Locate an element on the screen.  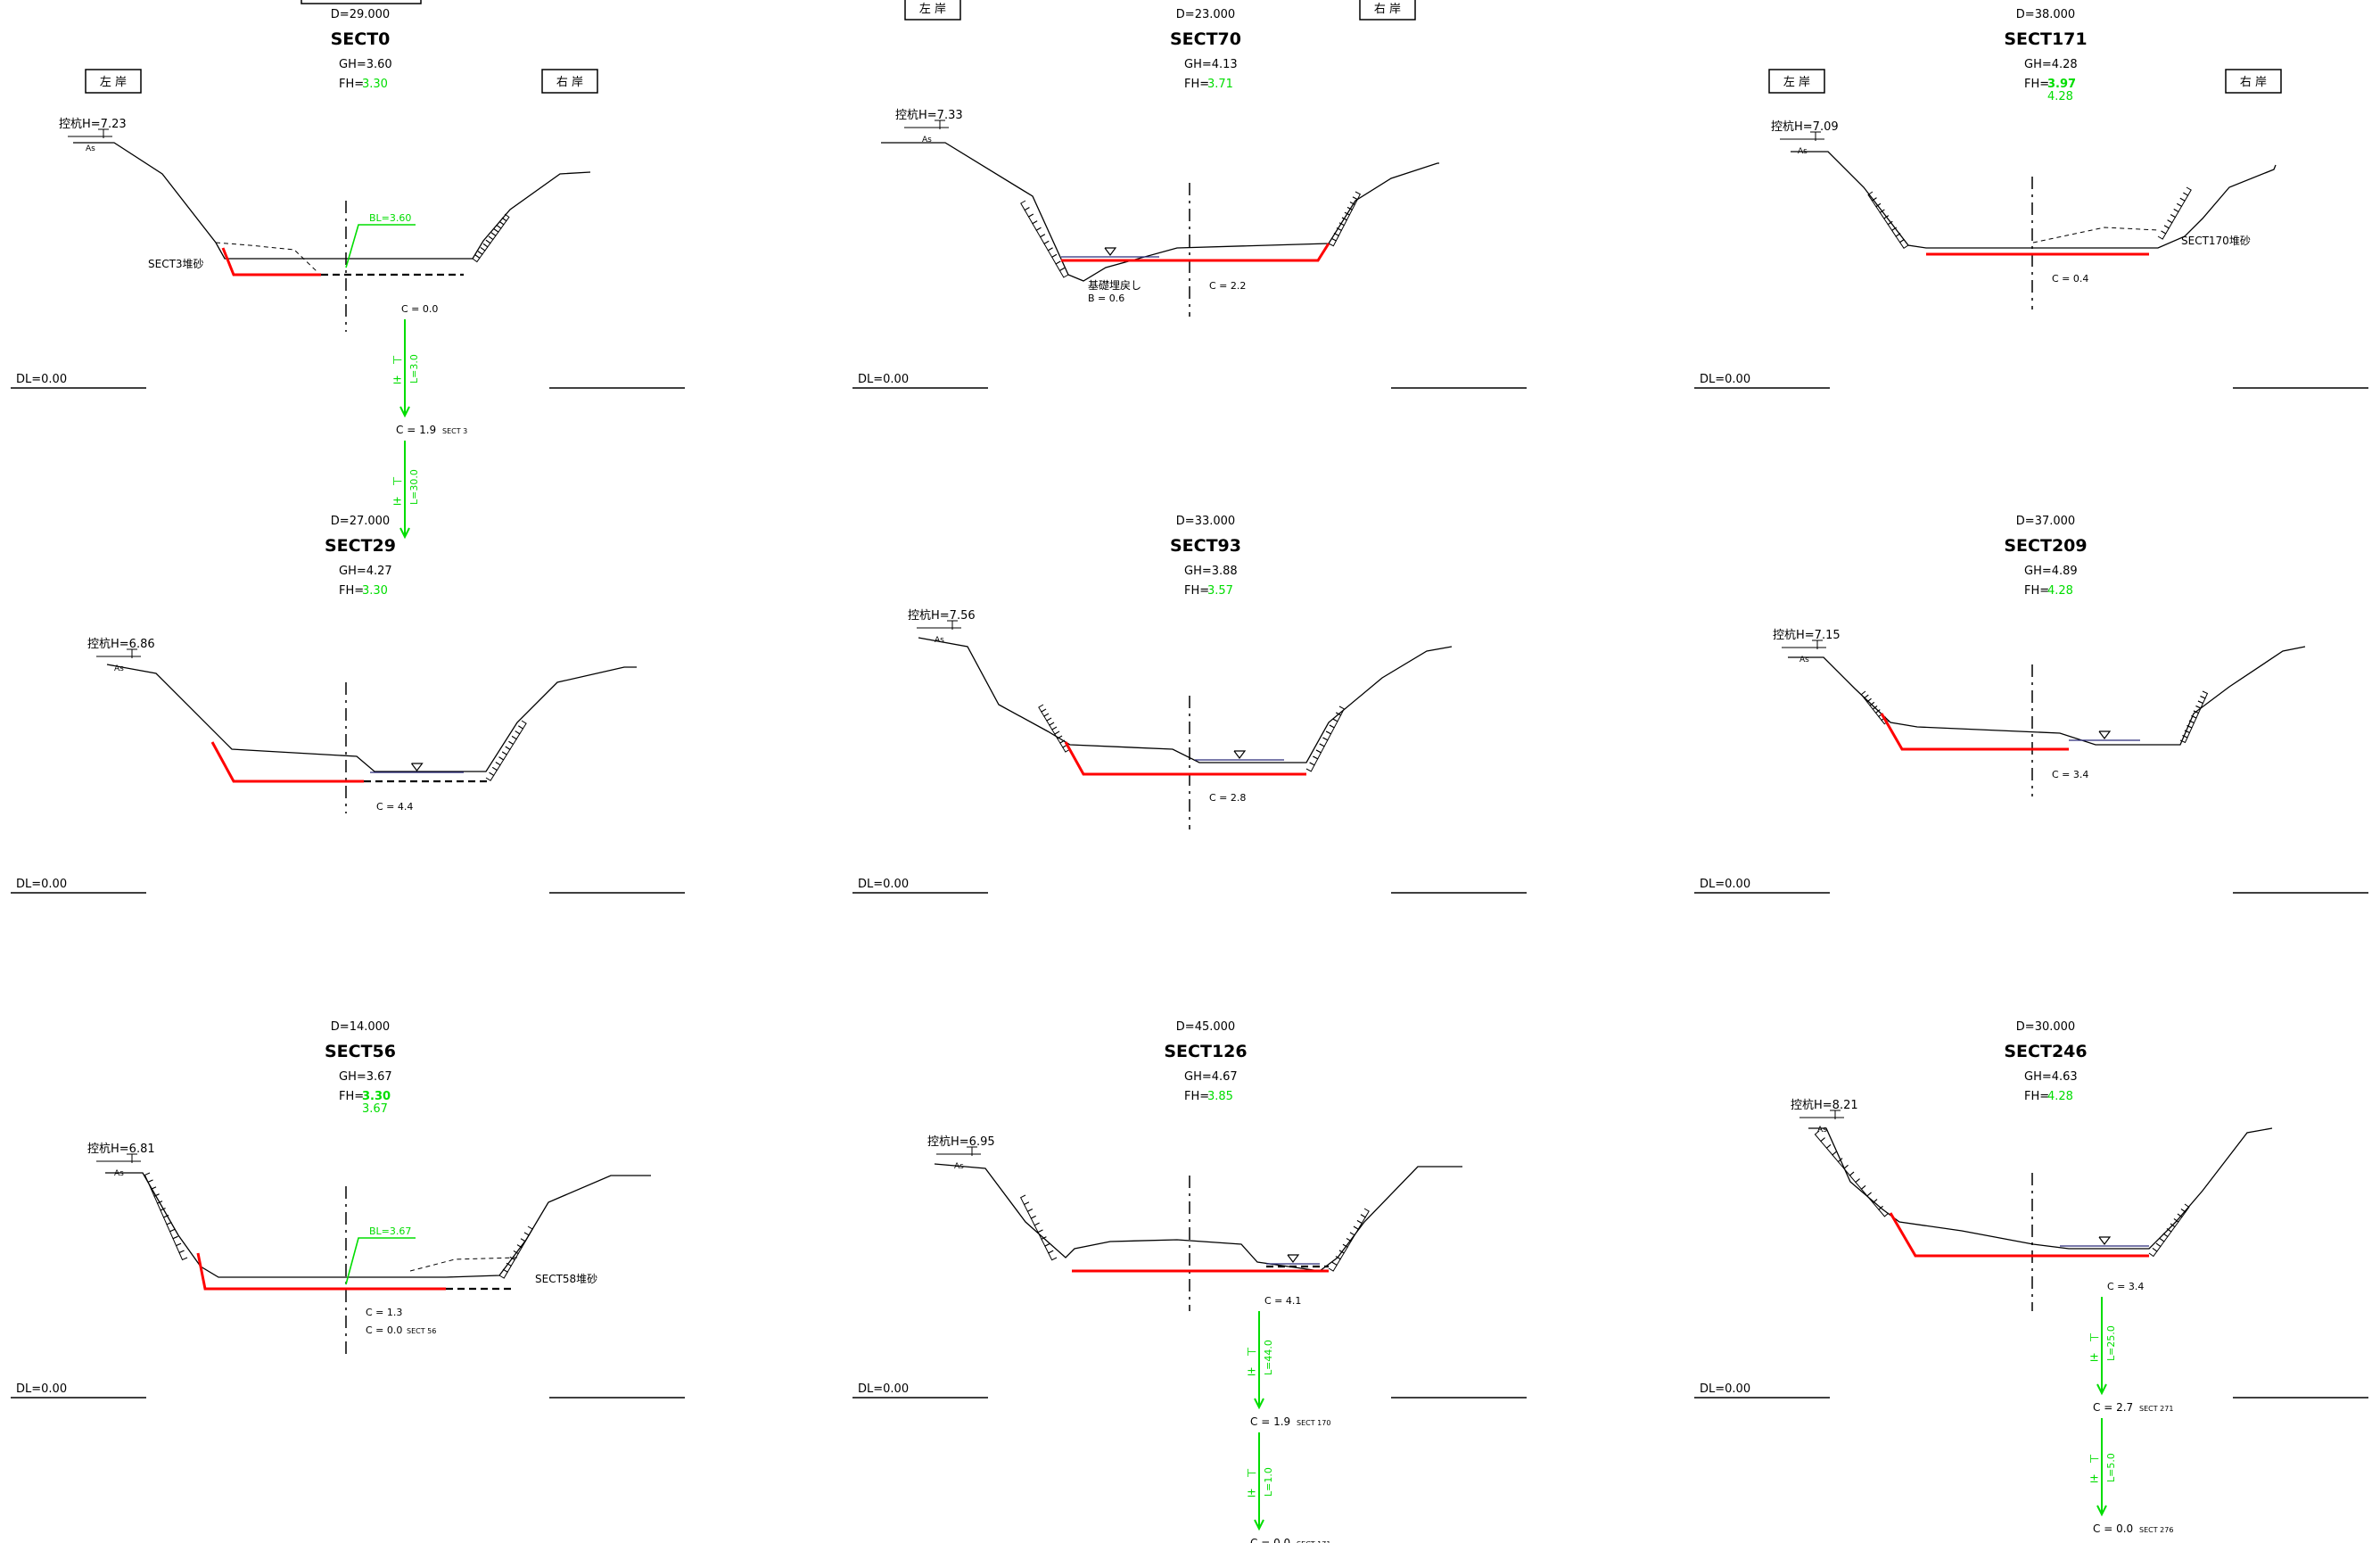
ground-height-label: GH=4.63 is located at coordinates (2051, 1077).